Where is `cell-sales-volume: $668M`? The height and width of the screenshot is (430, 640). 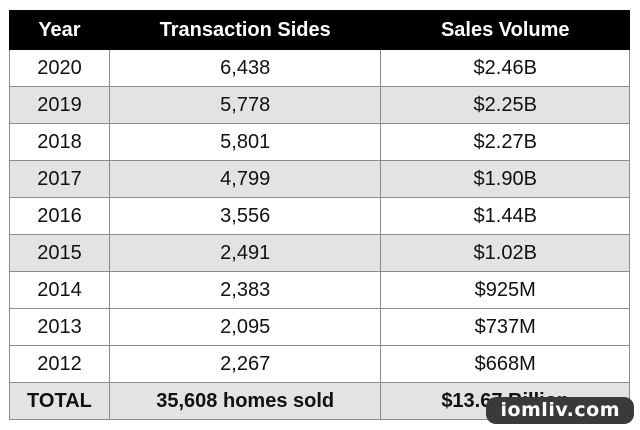
cell-sales-volume: $668M is located at coordinates (505, 364).